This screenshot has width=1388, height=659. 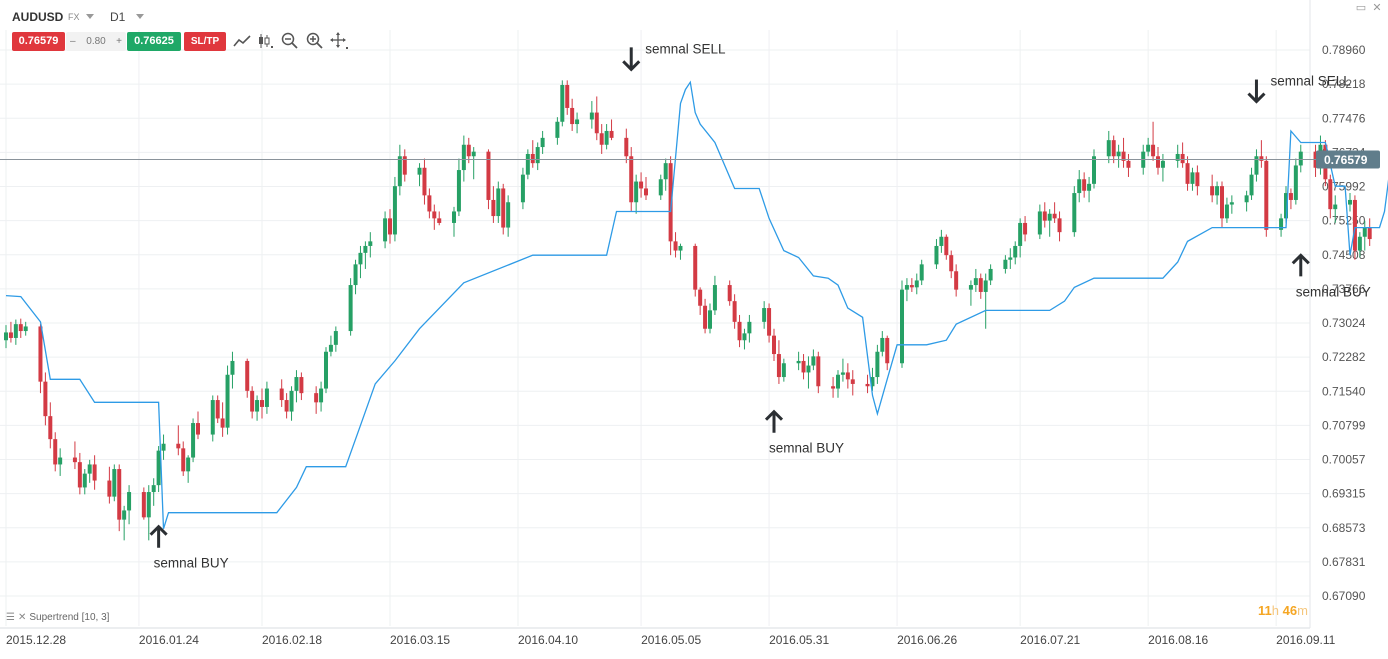 I want to click on zoom-in-icon, so click(x=315, y=41).